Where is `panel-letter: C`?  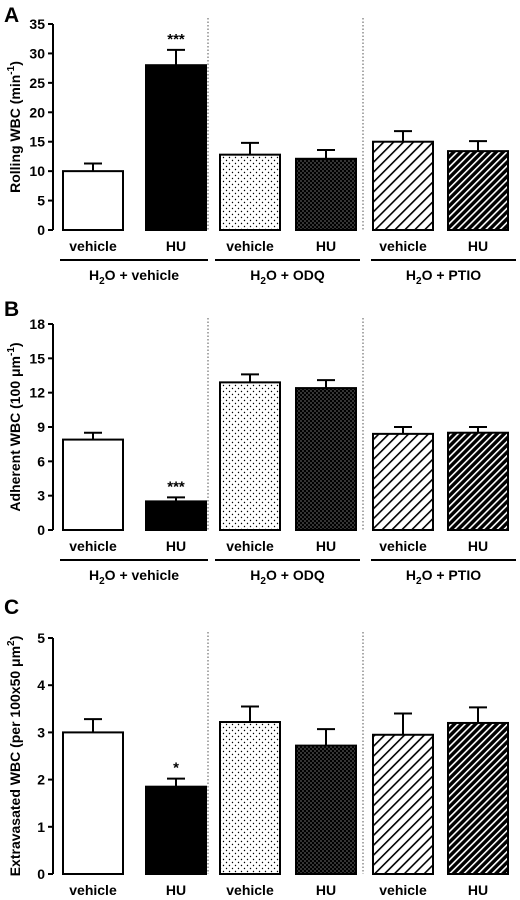 panel-letter: C is located at coordinates (11, 607).